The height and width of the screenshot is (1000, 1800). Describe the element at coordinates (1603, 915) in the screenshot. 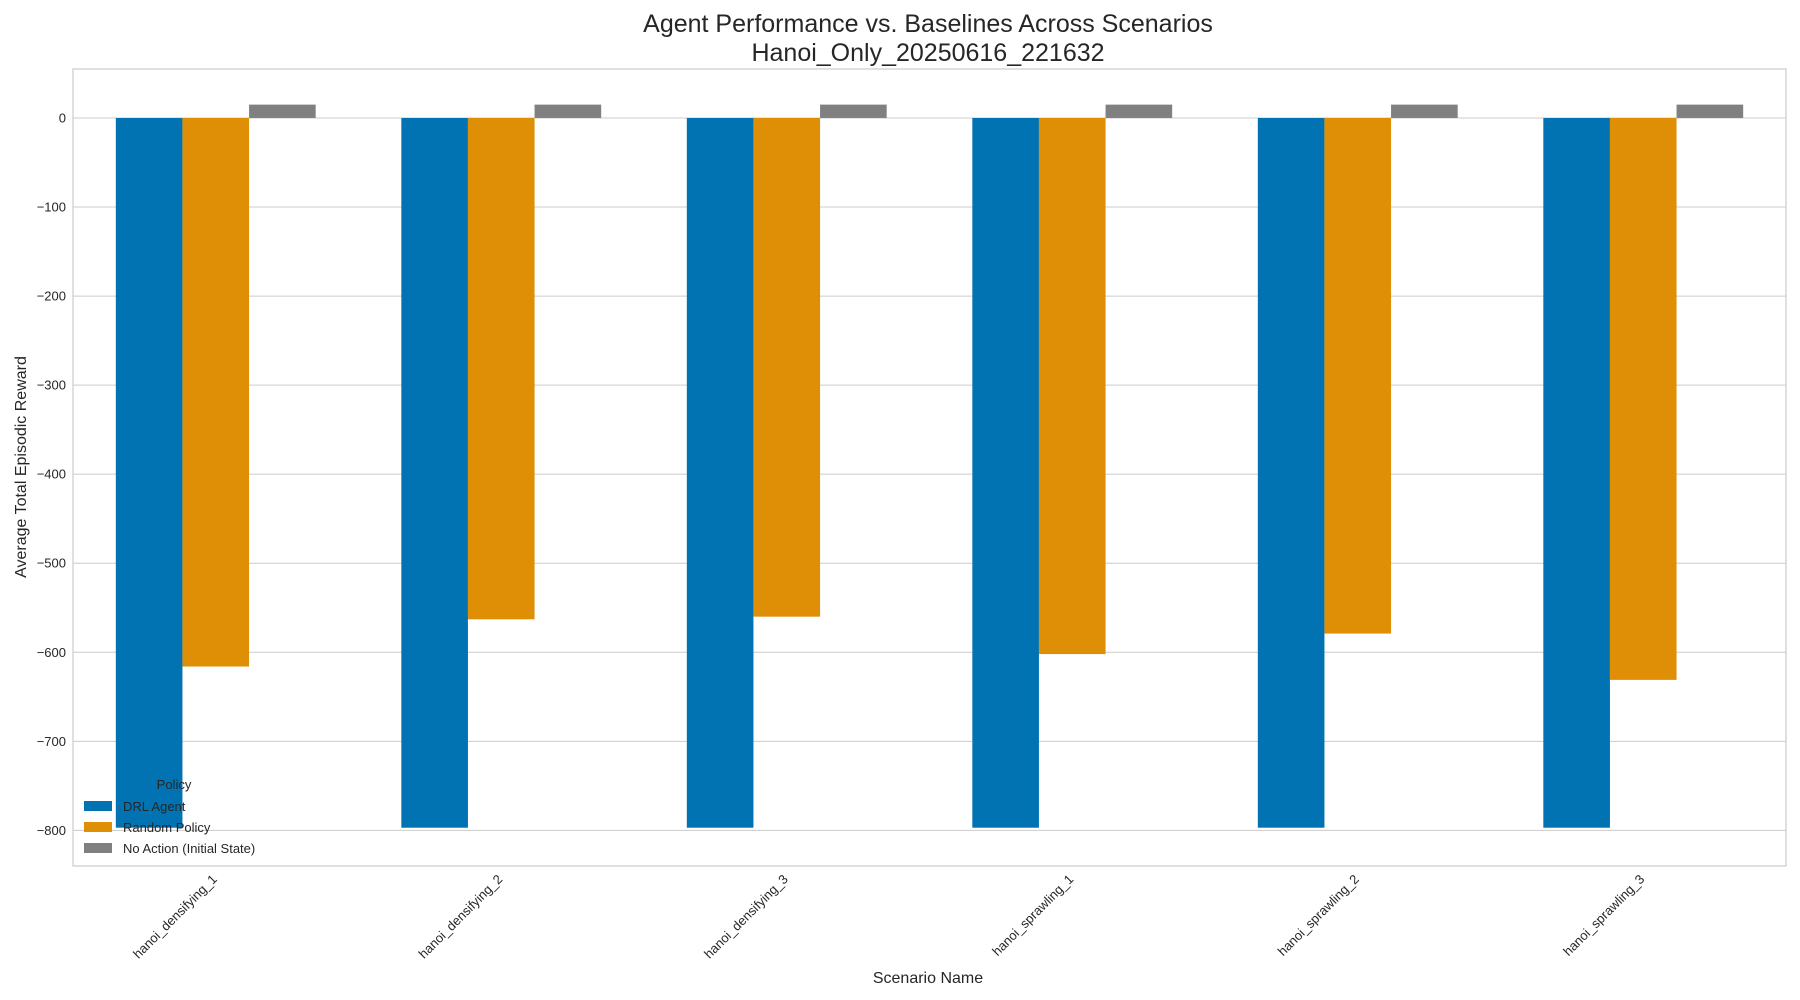

I see `x-tick-label: hanoi_sprawling_3` at that location.